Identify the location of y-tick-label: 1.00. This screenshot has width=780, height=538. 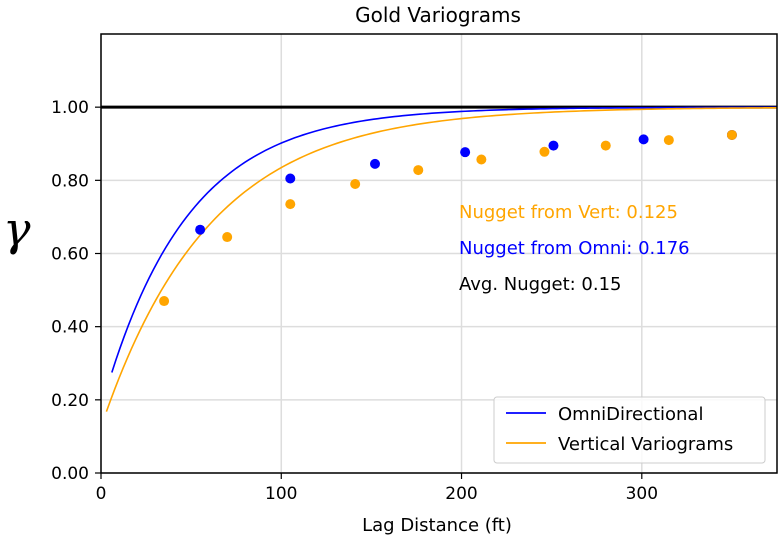
(70, 108).